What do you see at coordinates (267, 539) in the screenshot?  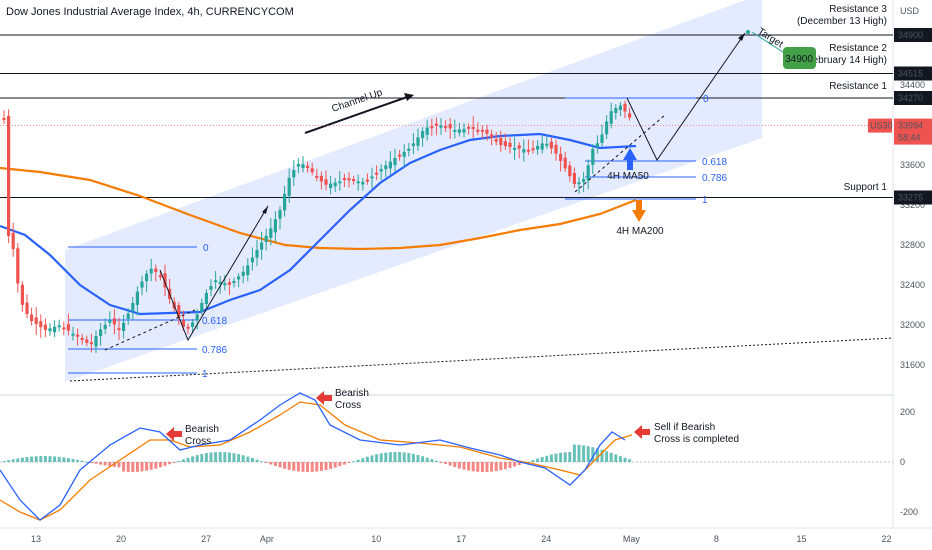 I see `x-tick-3: Apr` at bounding box center [267, 539].